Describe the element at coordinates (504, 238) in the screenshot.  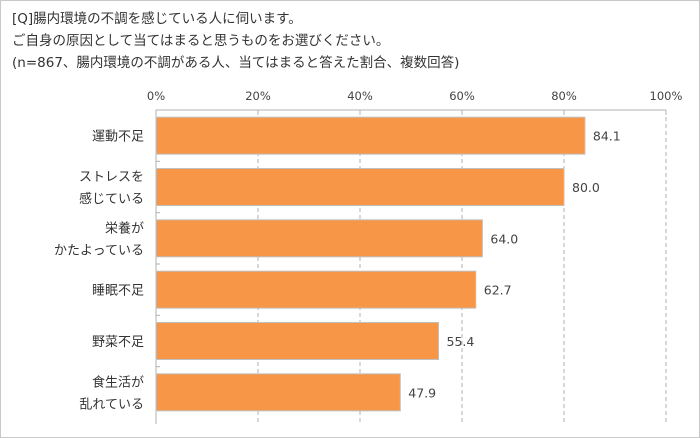
I see `value-label: 64.0` at that location.